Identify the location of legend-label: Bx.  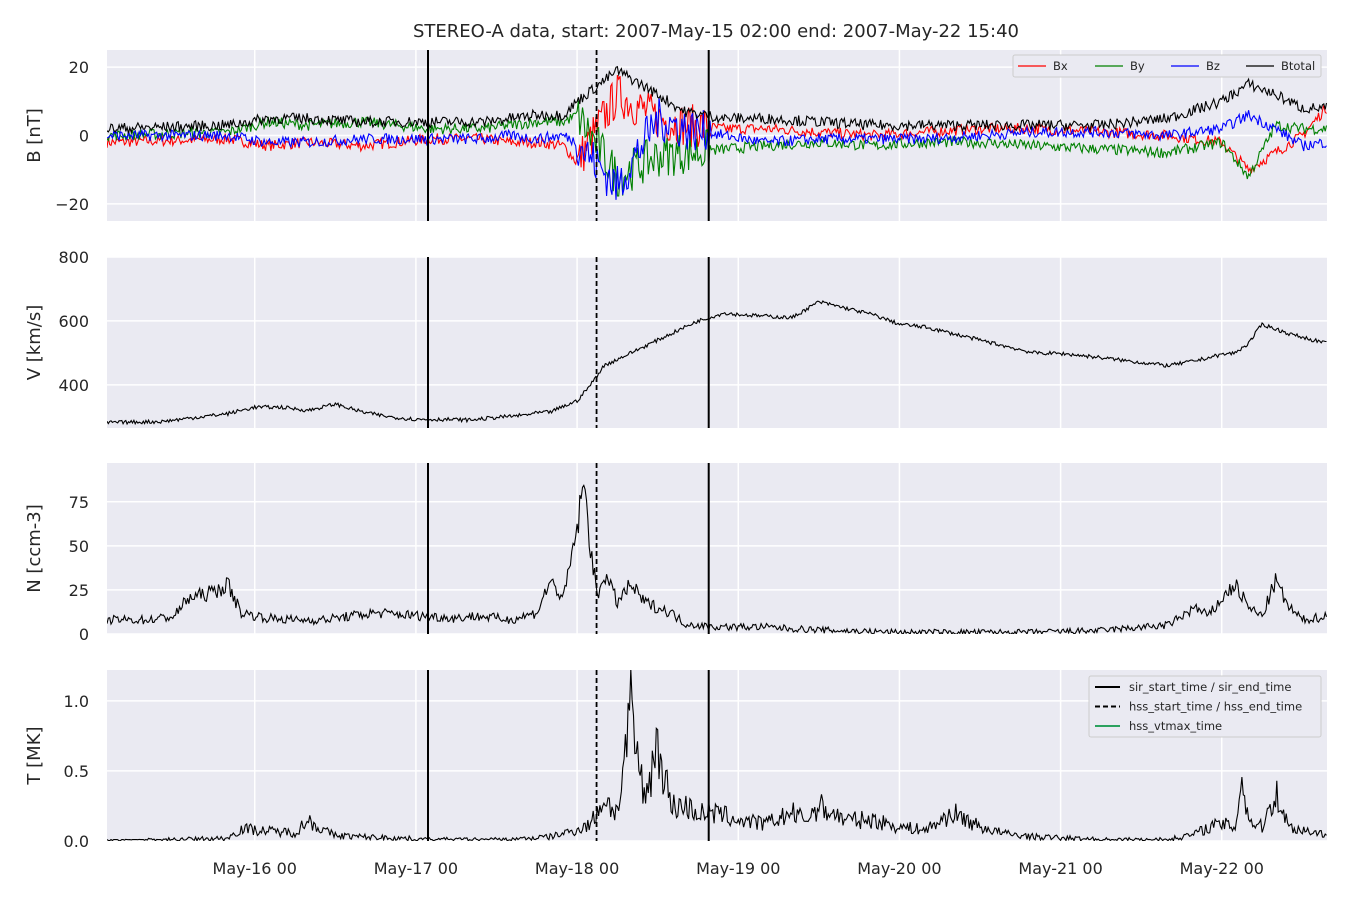
(1060, 66).